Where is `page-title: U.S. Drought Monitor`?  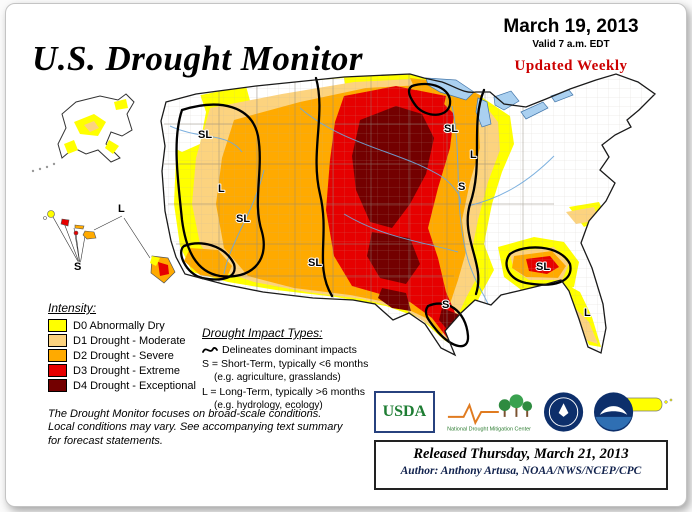 page-title: U.S. Drought Monitor is located at coordinates (197, 59).